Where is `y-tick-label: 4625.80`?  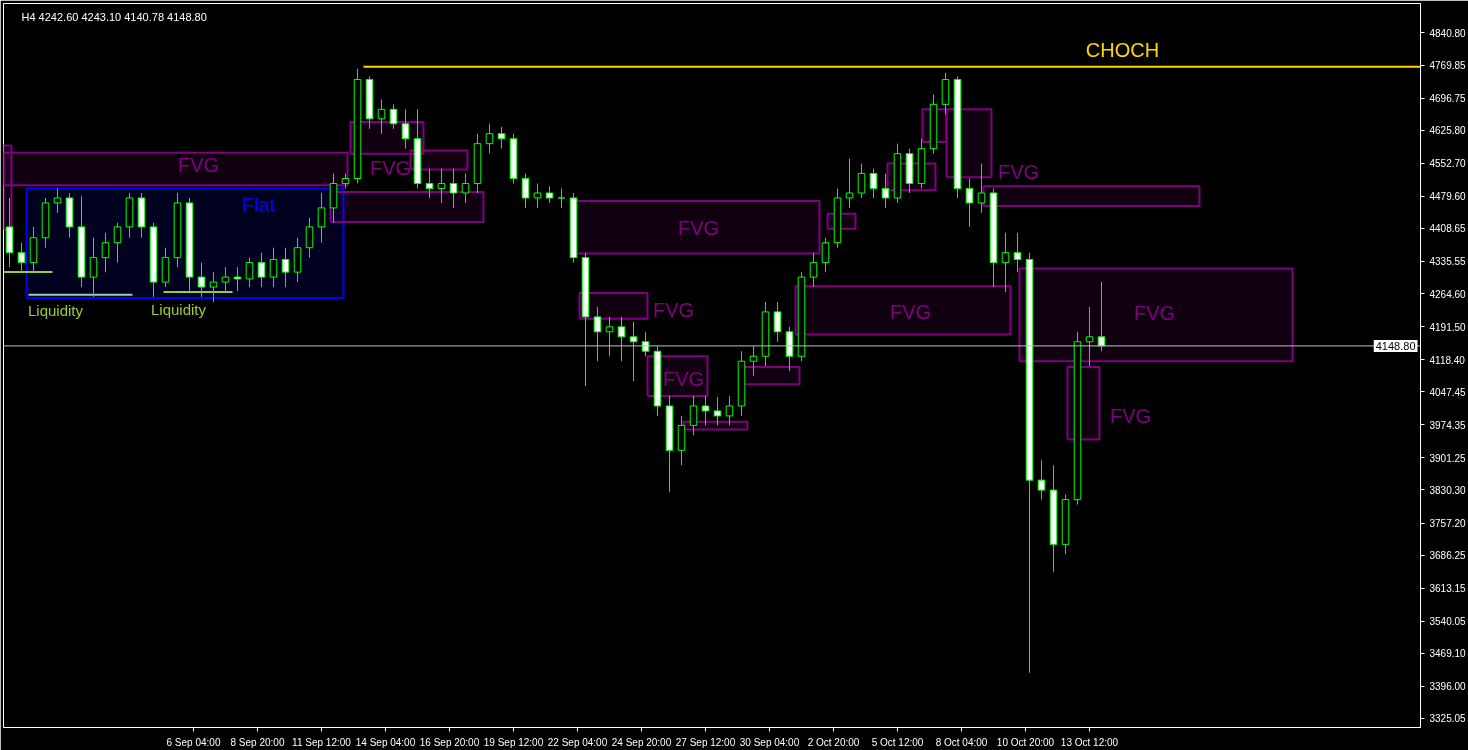 y-tick-label: 4625.80 is located at coordinates (1448, 131).